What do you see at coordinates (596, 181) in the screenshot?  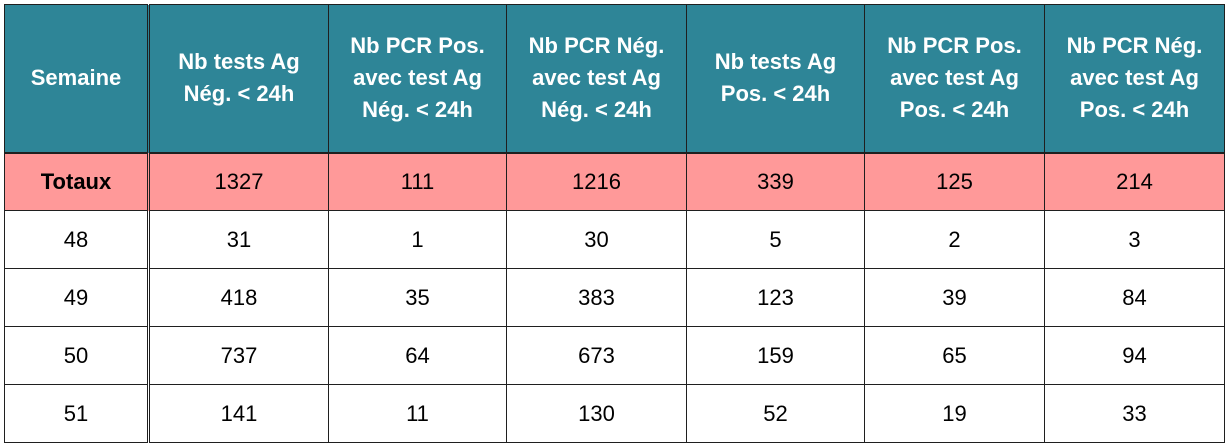 I see `table-cell: 1216` at bounding box center [596, 181].